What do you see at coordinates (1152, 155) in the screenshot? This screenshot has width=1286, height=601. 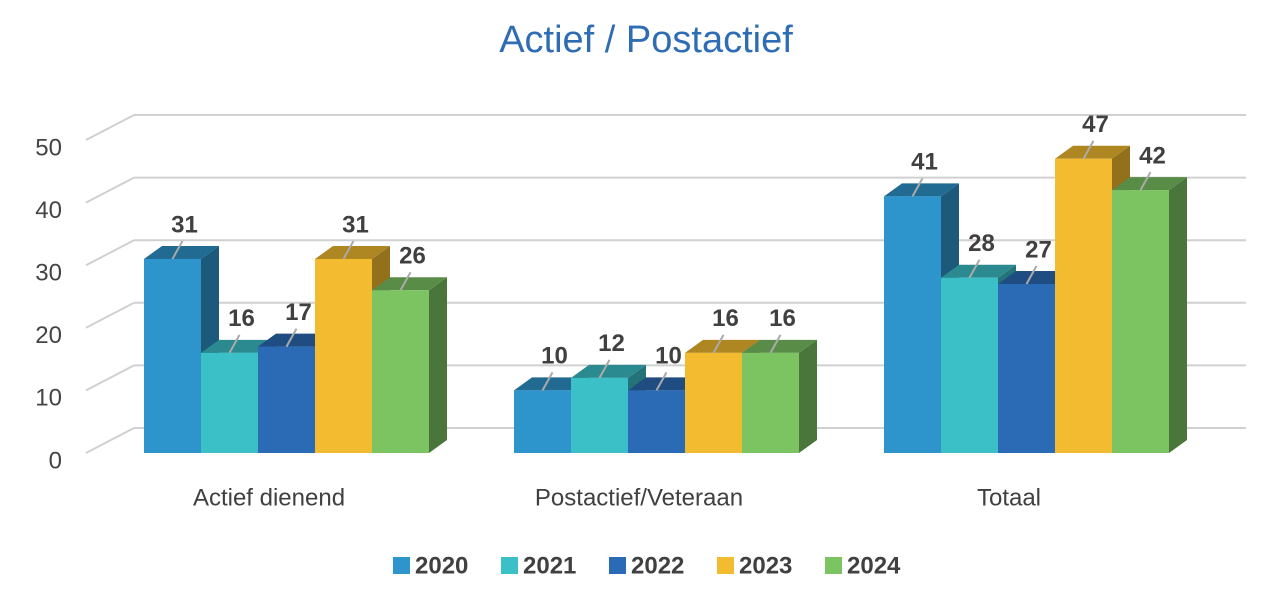 I see `data-label: 42` at bounding box center [1152, 155].